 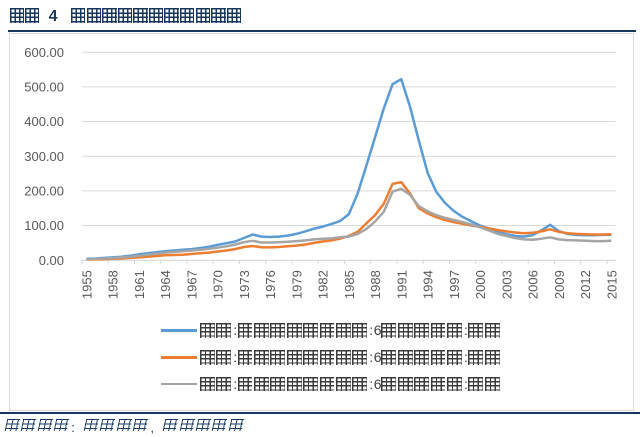 I want to click on svg-text: 1967, so click(x=192, y=284).